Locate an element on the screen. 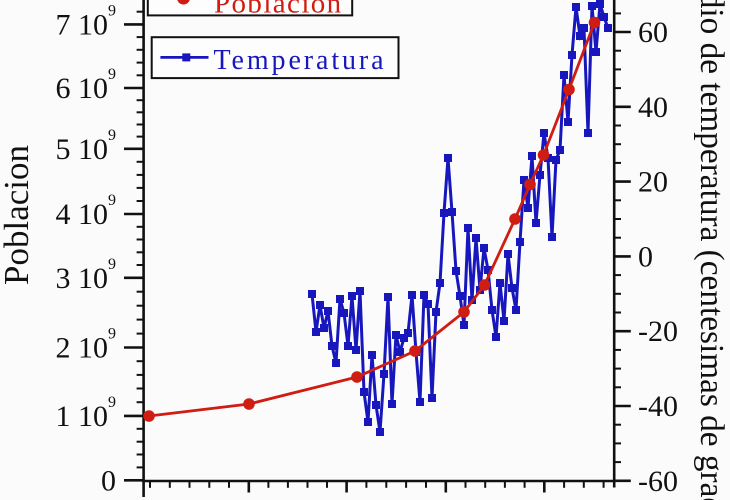 The height and width of the screenshot is (500, 730). svg-text: Poblacion is located at coordinates (18, 215).